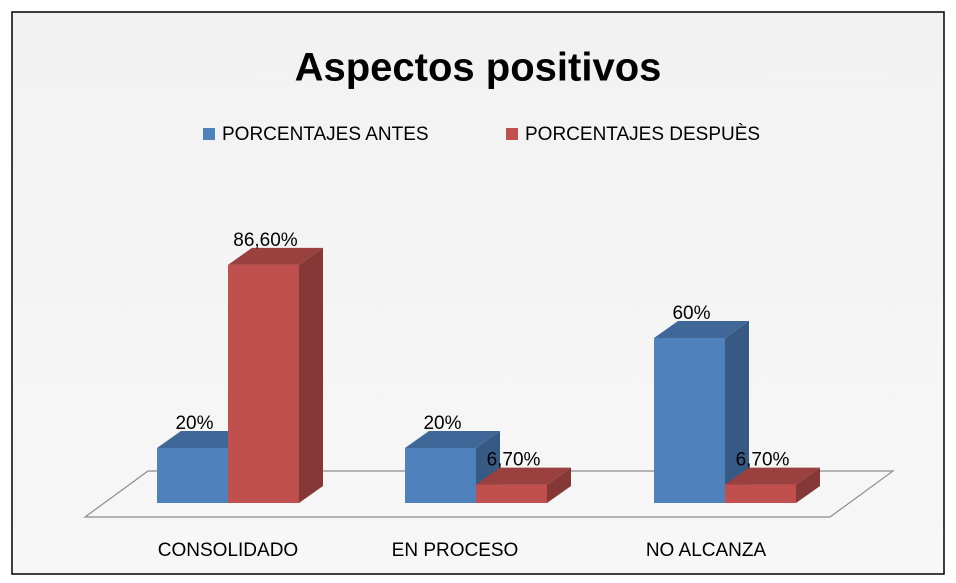 Image resolution: width=956 pixels, height=583 pixels. What do you see at coordinates (691, 313) in the screenshot?
I see `data-label: 60%` at bounding box center [691, 313].